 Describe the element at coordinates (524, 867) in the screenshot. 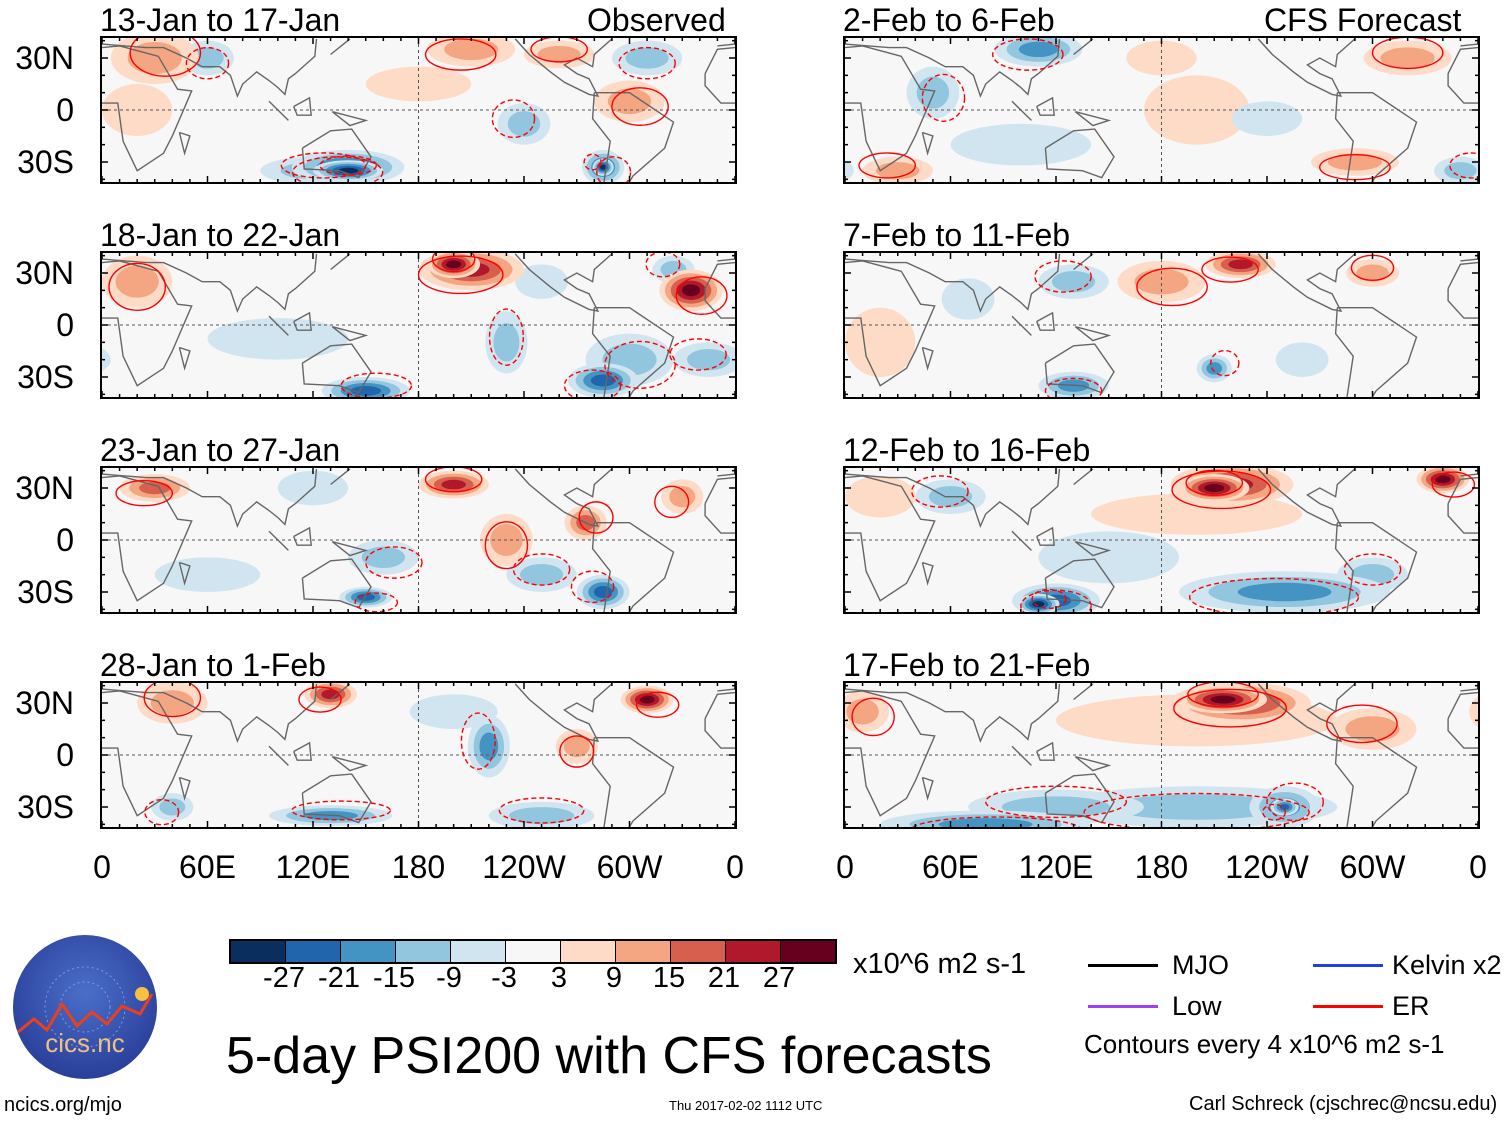

I see `longitude-label: 120W` at that location.